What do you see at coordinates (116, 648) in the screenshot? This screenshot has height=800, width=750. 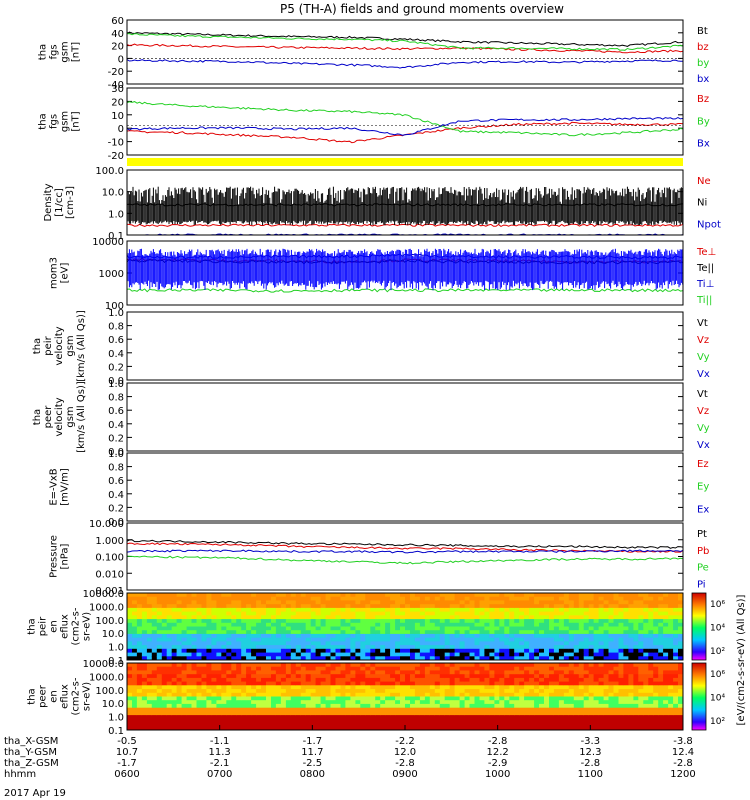 I see `y-tick-label: 1.0` at bounding box center [116, 648].